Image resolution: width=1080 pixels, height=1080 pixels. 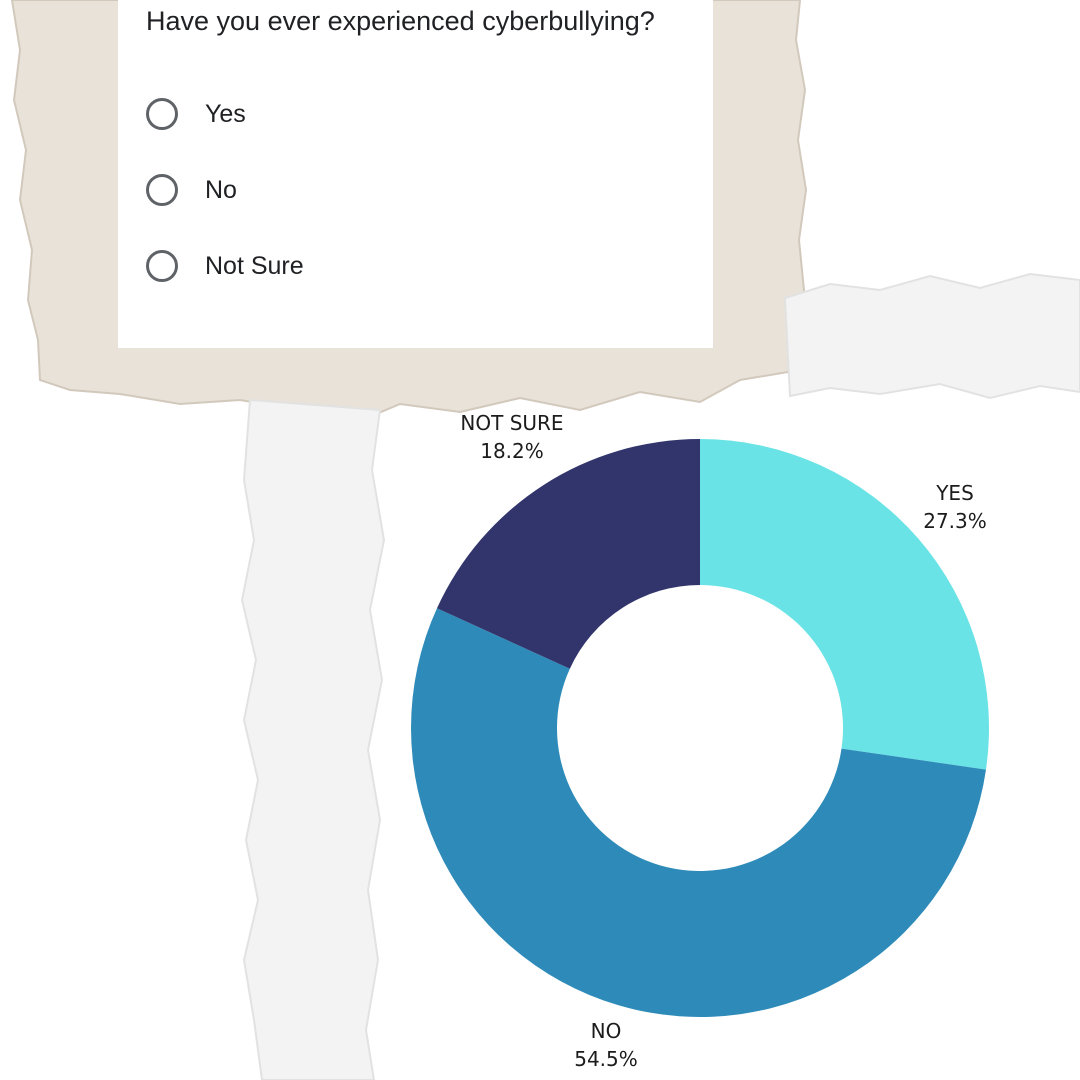 What do you see at coordinates (254, 265) in the screenshot?
I see `option-label: Not Sure` at bounding box center [254, 265].